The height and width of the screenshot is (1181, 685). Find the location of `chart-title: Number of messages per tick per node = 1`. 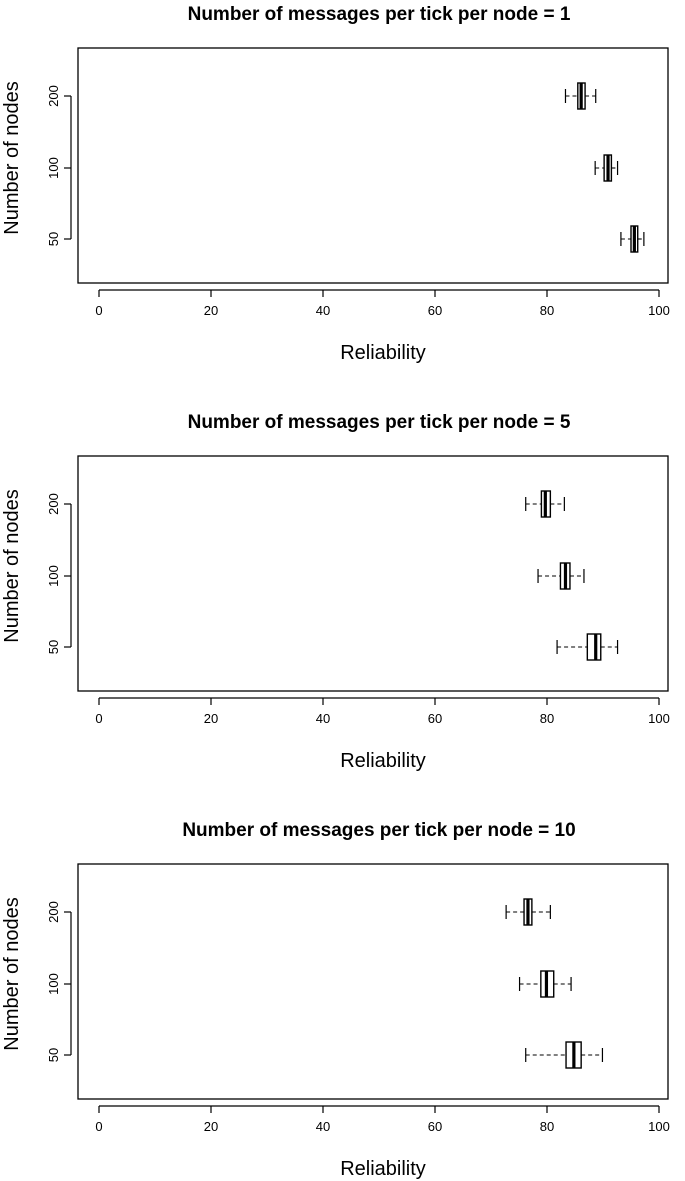

chart-title: Number of messages per tick per node = 1 is located at coordinates (379, 14).